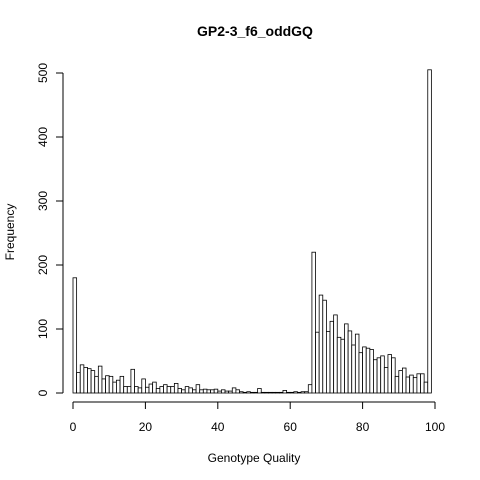 This screenshot has height=480, width=480. Describe the element at coordinates (43, 265) in the screenshot. I see `y-tick-label: 200` at that location.